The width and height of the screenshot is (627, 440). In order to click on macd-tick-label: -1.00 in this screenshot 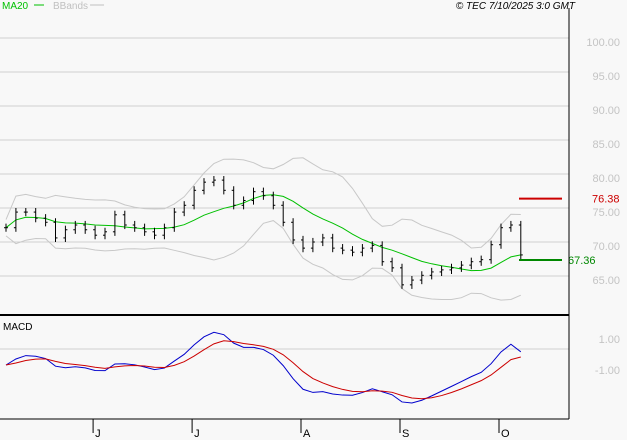, I will do `click(607, 371)`.